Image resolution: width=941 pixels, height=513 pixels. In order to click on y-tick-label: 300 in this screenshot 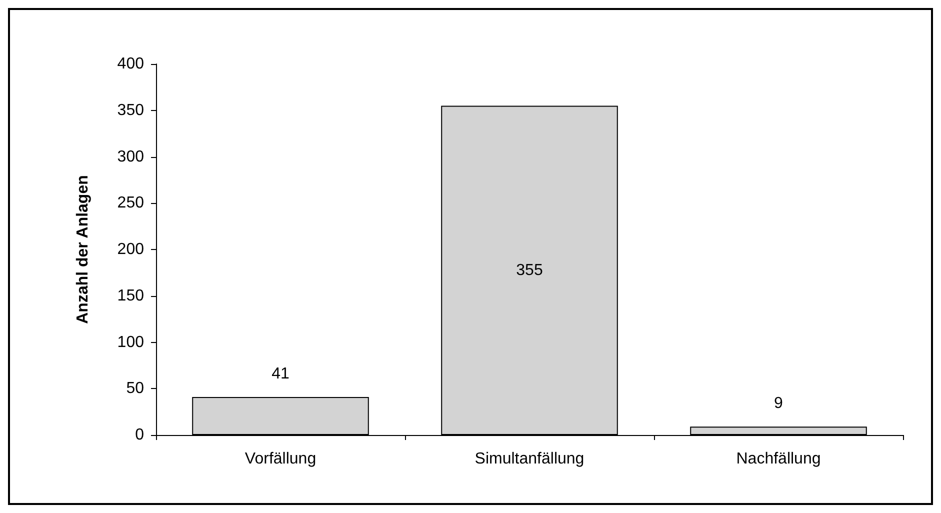, I will do `click(130, 157)`.